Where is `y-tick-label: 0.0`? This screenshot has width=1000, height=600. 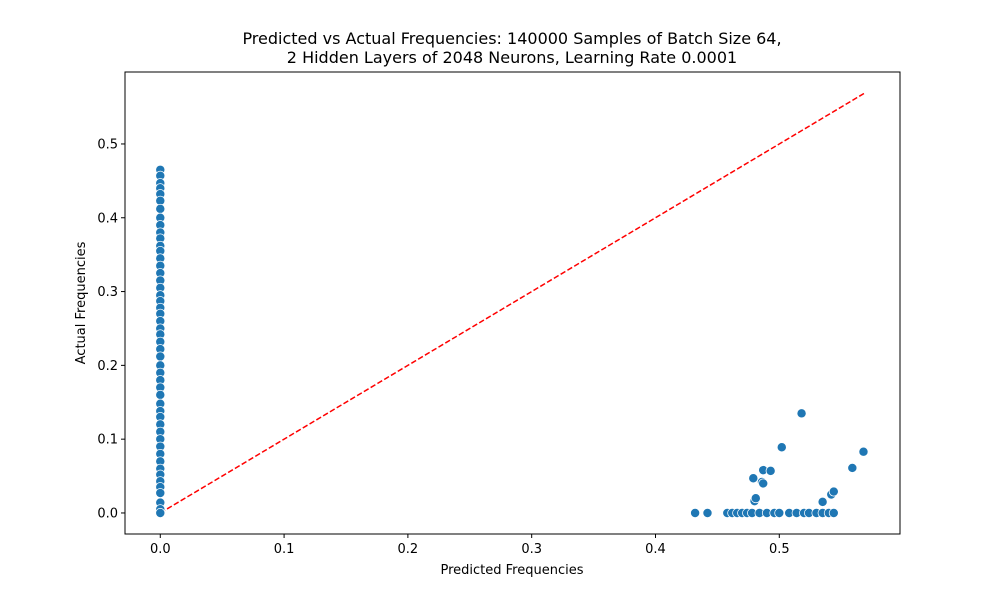
y-tick-label: 0.0 is located at coordinates (107, 513).